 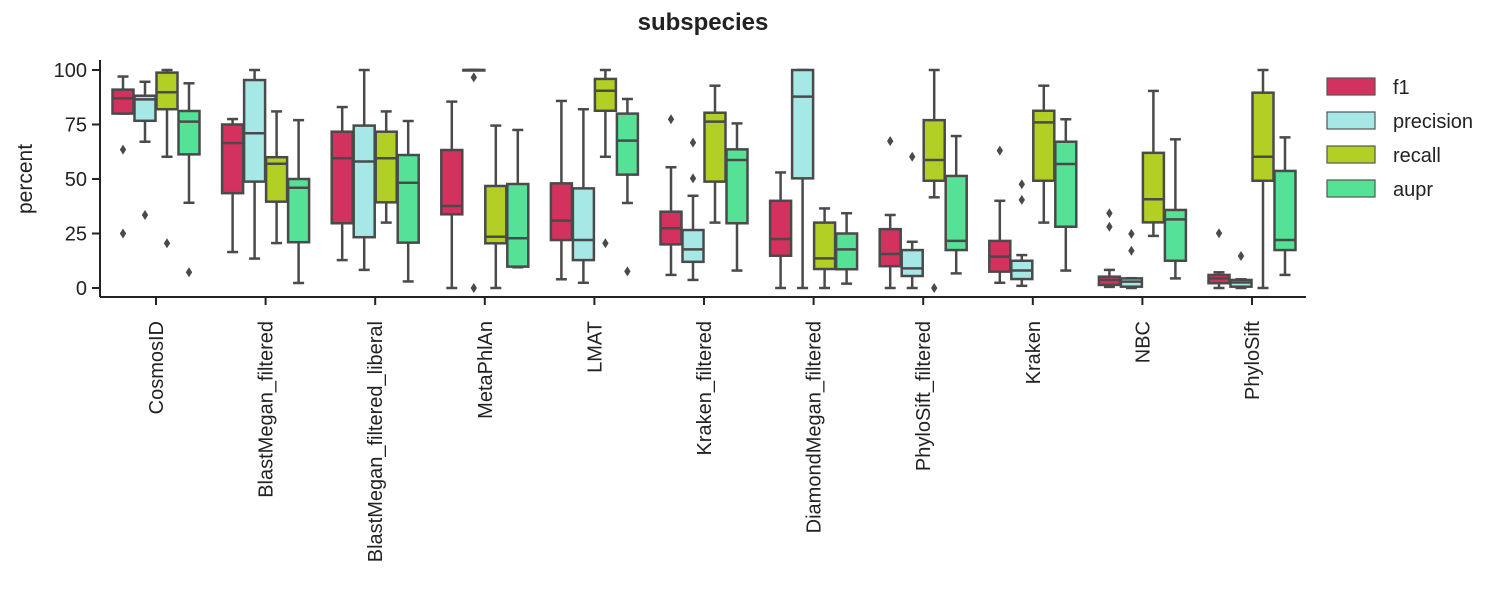 I want to click on legend-item-aupr: aupr, so click(x=1379, y=190).